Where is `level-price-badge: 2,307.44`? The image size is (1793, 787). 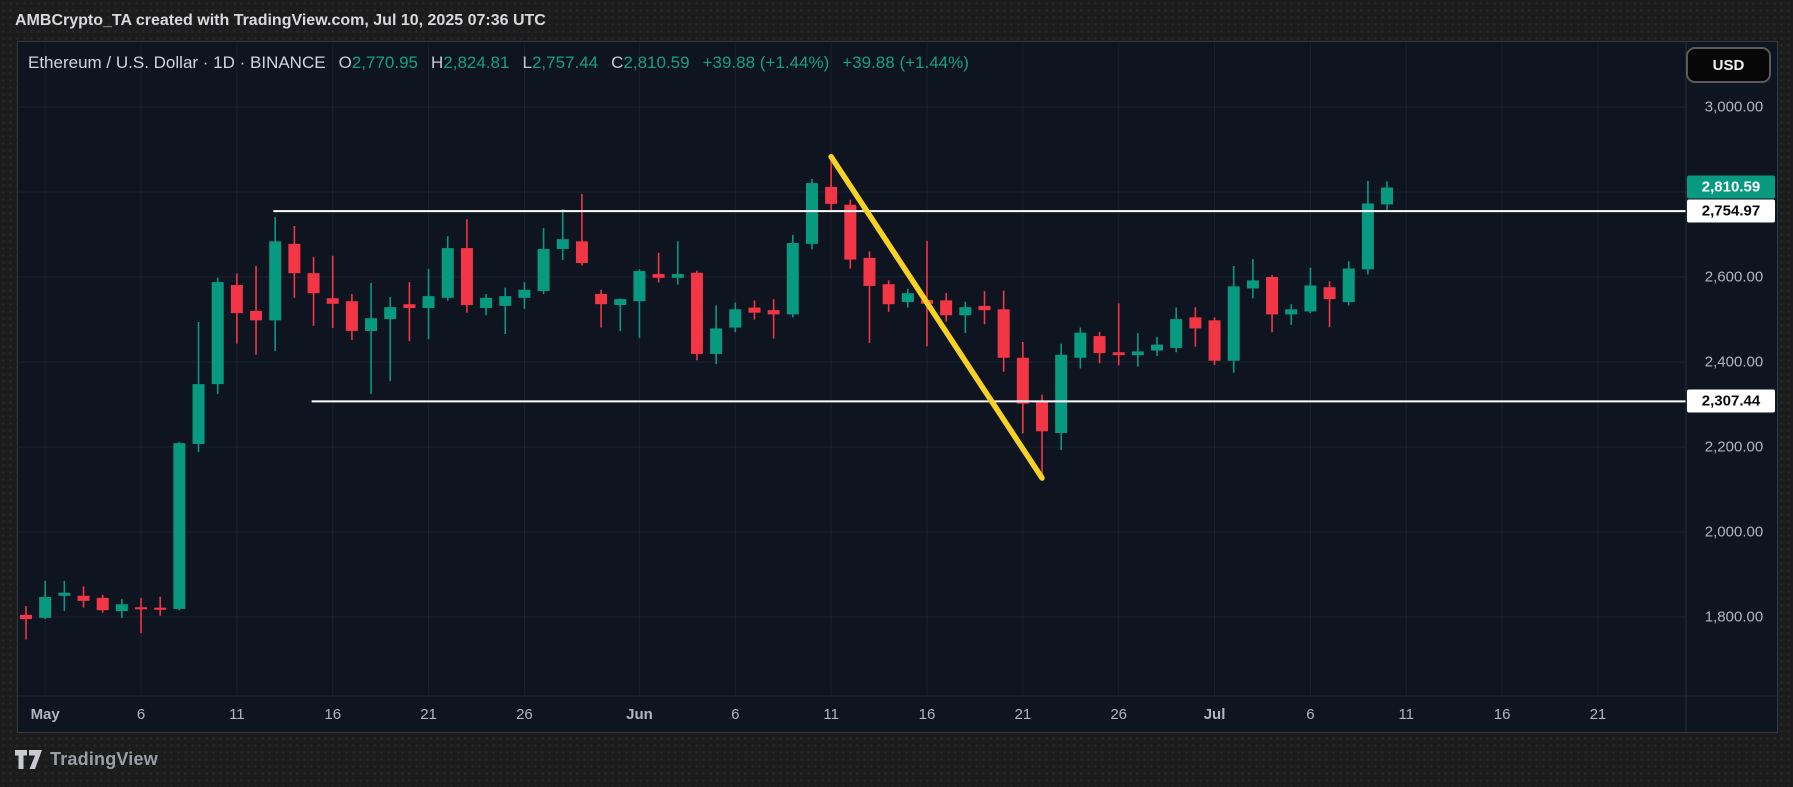 level-price-badge: 2,307.44 is located at coordinates (1731, 401).